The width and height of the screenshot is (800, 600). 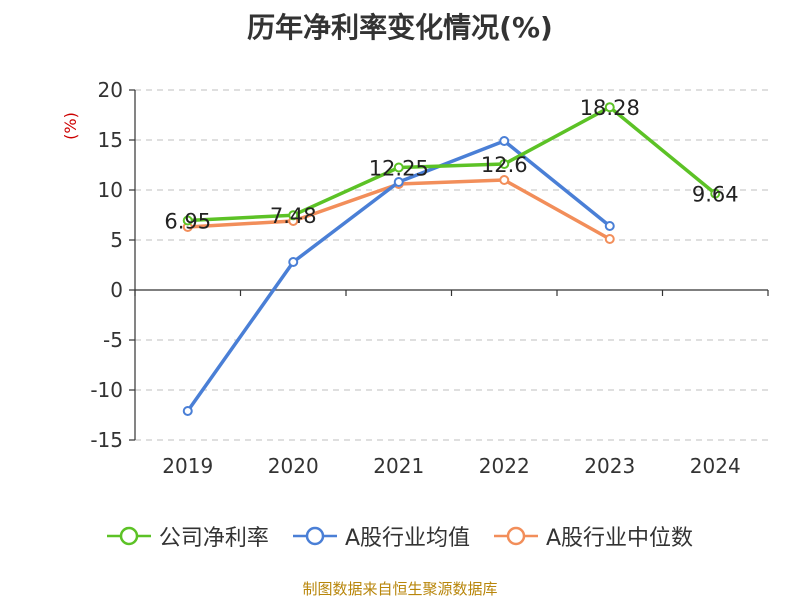 I want to click on x-tick-label: 2024, so click(x=715, y=466).